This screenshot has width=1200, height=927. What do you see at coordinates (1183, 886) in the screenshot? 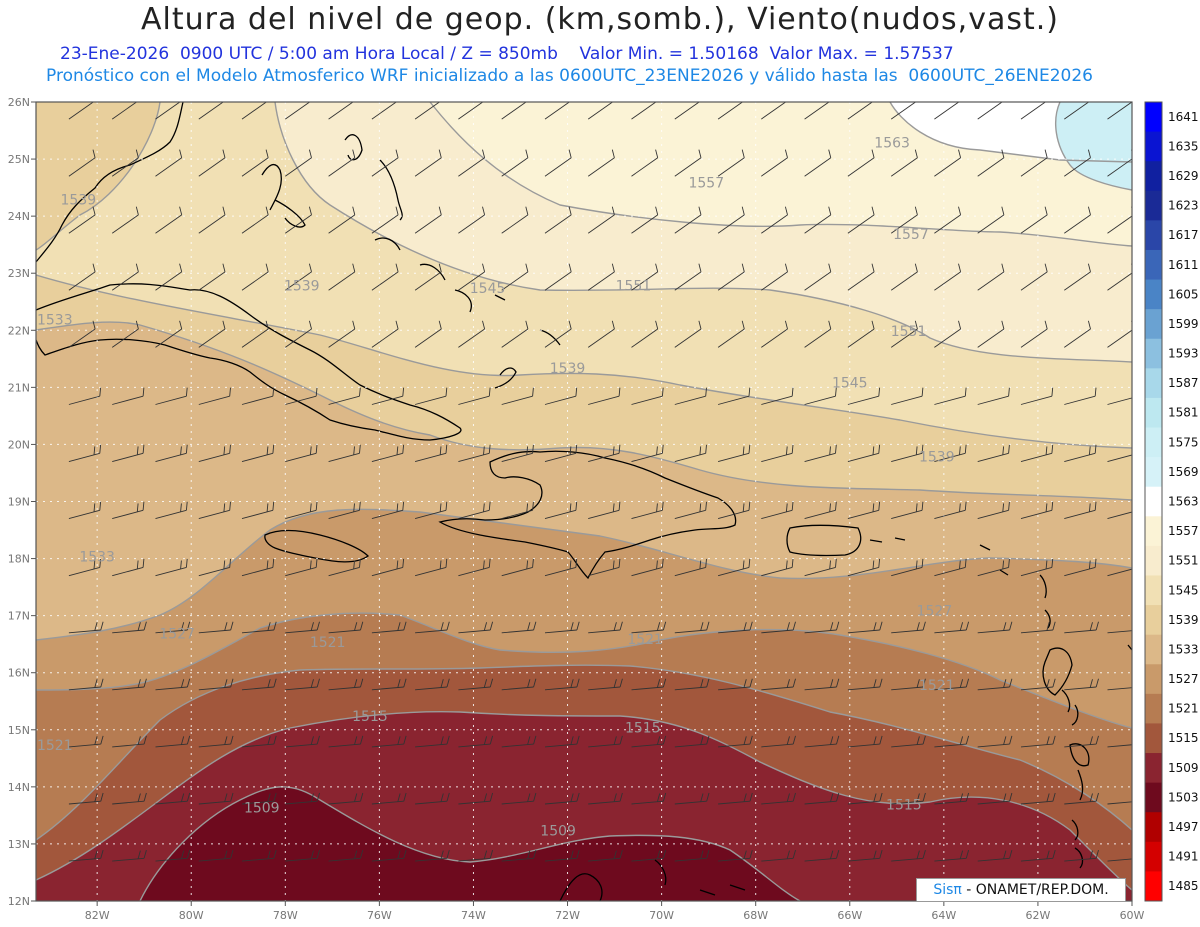
I see `colorbar-label: 1485` at bounding box center [1183, 886].